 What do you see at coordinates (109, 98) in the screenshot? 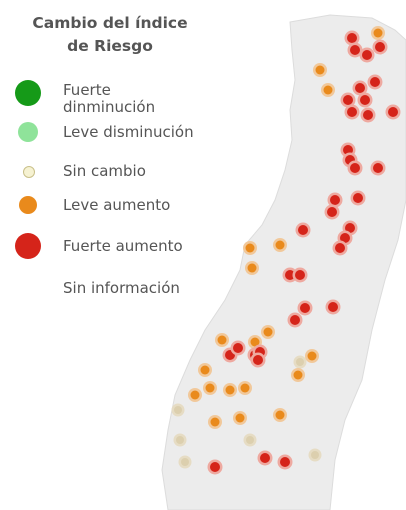
I see `legend-label: Fuerte dinminución` at bounding box center [109, 98].